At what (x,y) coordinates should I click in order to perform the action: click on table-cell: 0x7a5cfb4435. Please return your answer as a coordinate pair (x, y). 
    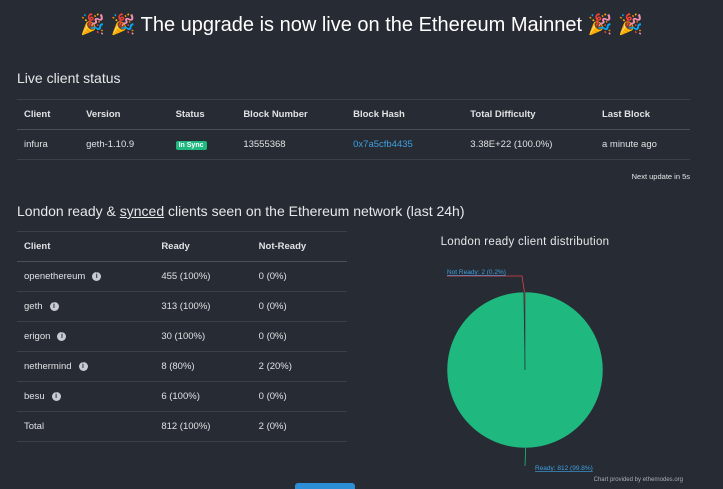
    Looking at the image, I should click on (405, 144).